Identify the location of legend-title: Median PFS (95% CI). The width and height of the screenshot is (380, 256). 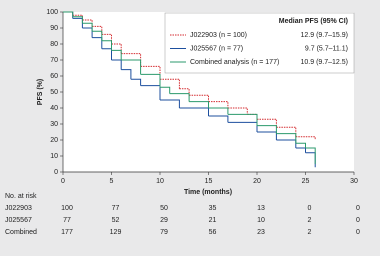
(313, 21).